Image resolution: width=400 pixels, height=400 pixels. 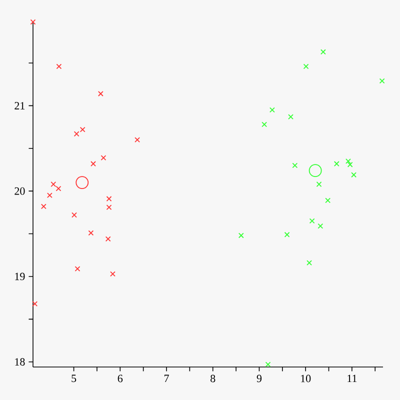 What do you see at coordinates (352, 378) in the screenshot?
I see `x-tick-label: 11` at bounding box center [352, 378].